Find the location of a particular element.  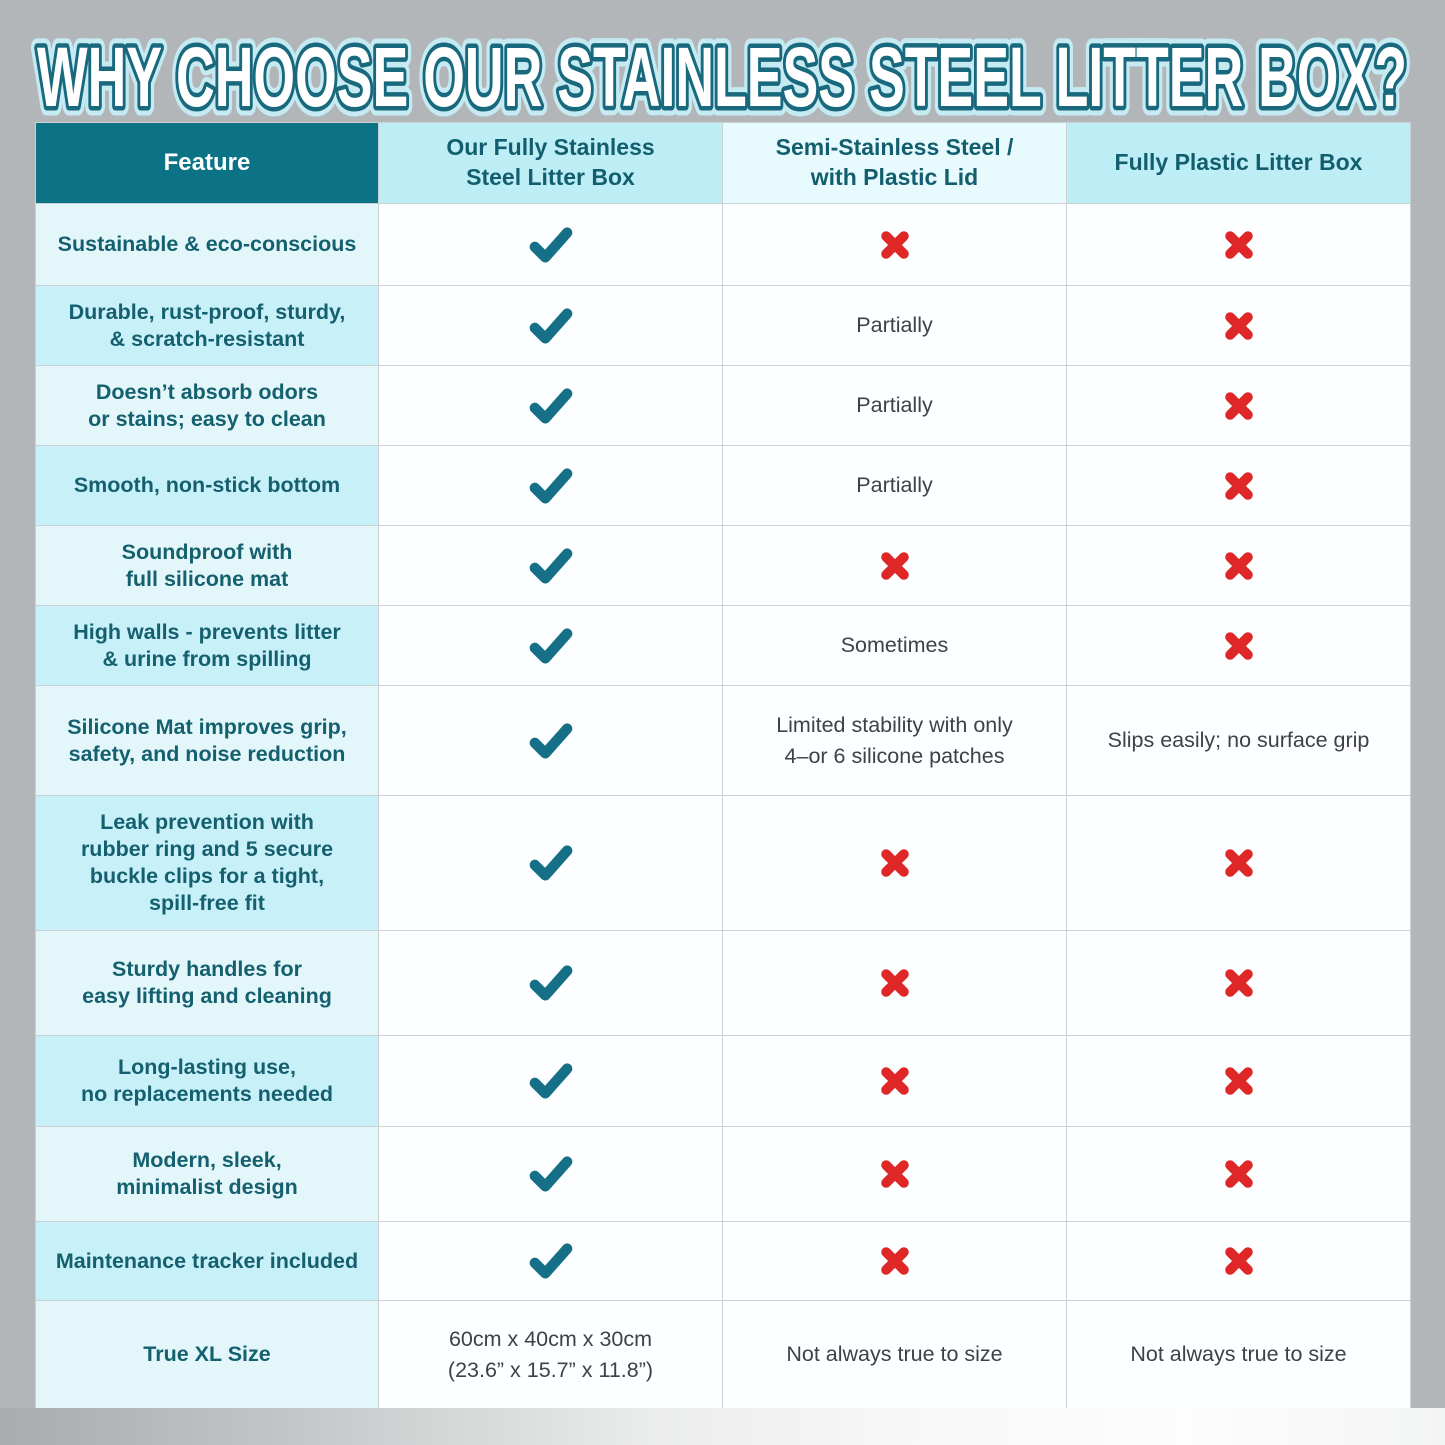

semi-cell: Not always true to size is located at coordinates (894, 1354).